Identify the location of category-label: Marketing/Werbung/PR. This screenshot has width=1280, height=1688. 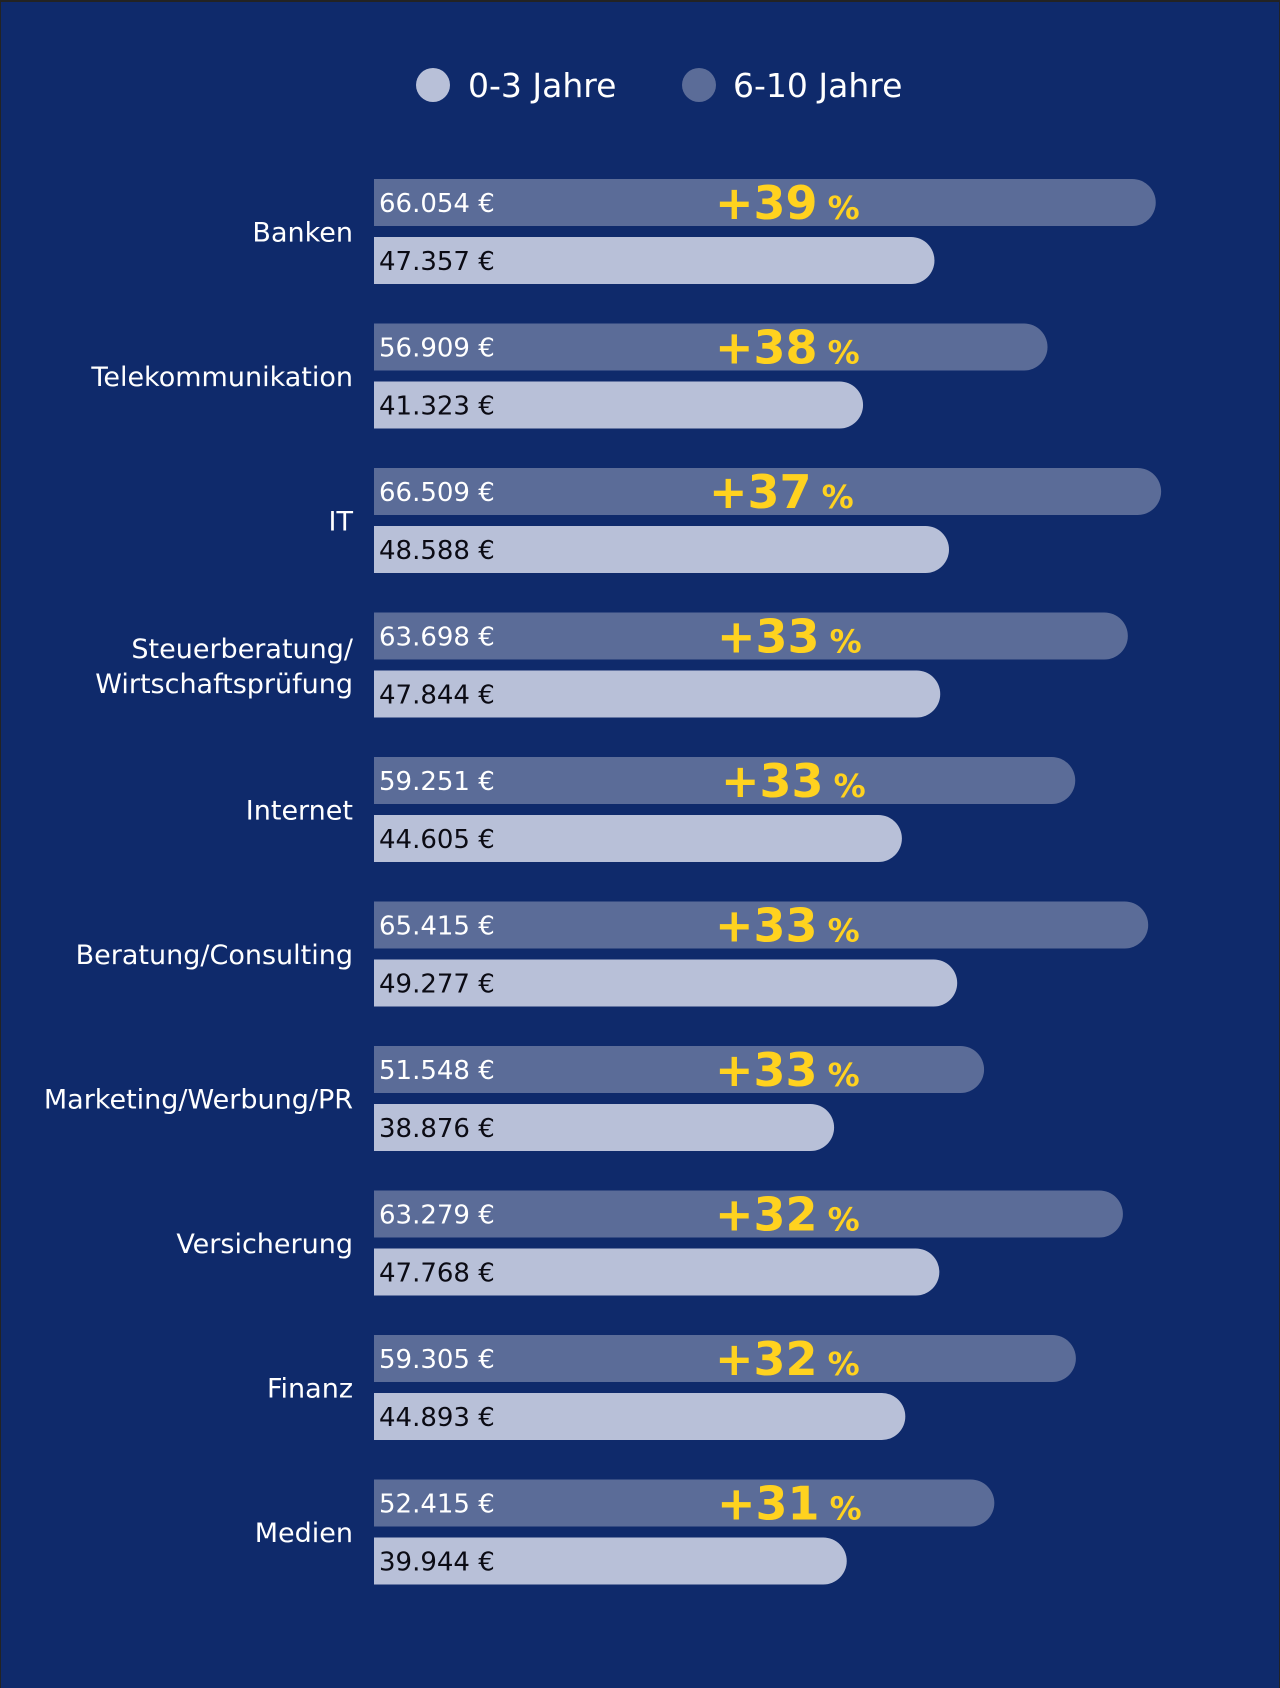
(198, 1100).